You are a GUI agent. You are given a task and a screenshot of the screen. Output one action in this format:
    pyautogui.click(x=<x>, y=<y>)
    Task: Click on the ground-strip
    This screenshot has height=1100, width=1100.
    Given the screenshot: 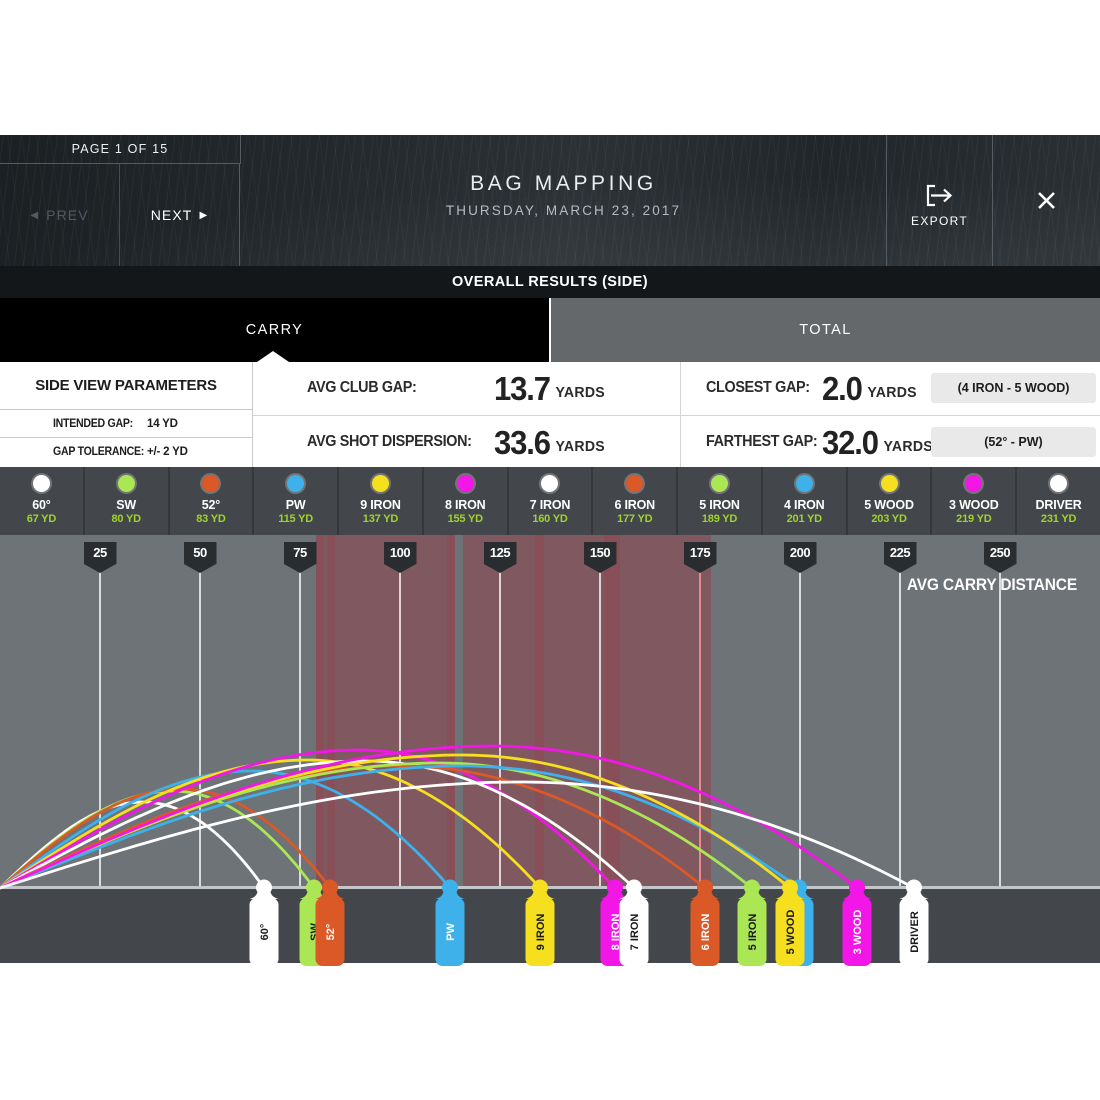 What is the action you would take?
    pyautogui.click(x=550, y=926)
    